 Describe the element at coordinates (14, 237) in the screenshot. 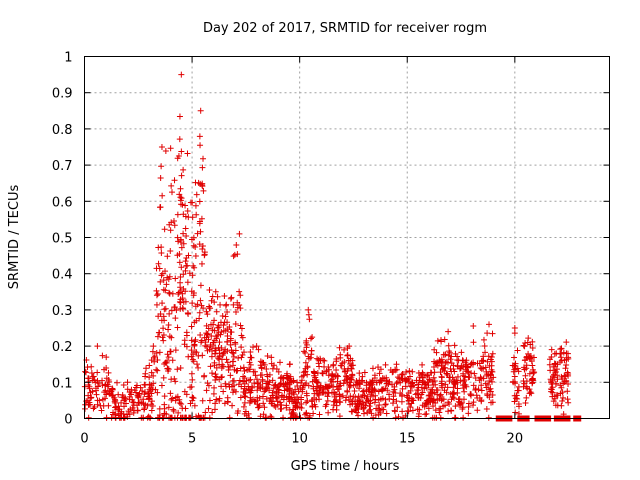

I see `y-axis-label: SRMTID / TECUs` at that location.